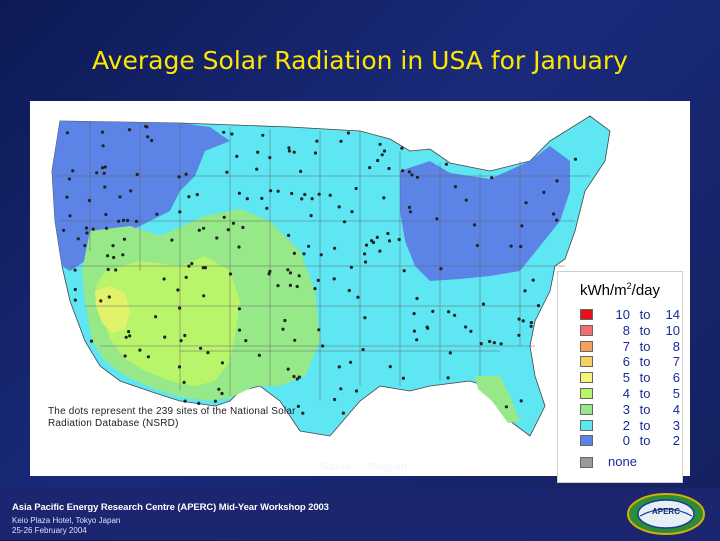 Image resolution: width=720 pixels, height=541 pixels. I want to click on legend-high: 3, so click(676, 425).